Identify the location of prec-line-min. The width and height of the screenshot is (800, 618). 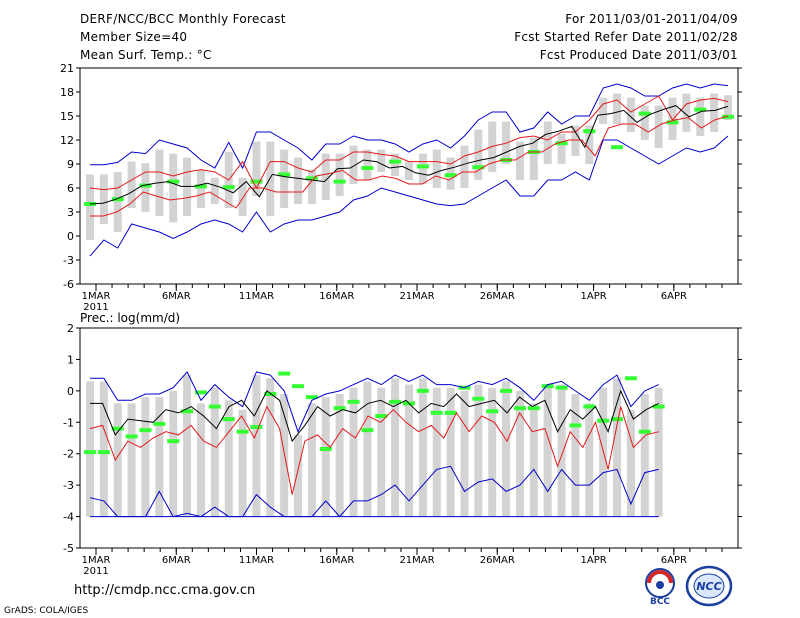
(374, 491).